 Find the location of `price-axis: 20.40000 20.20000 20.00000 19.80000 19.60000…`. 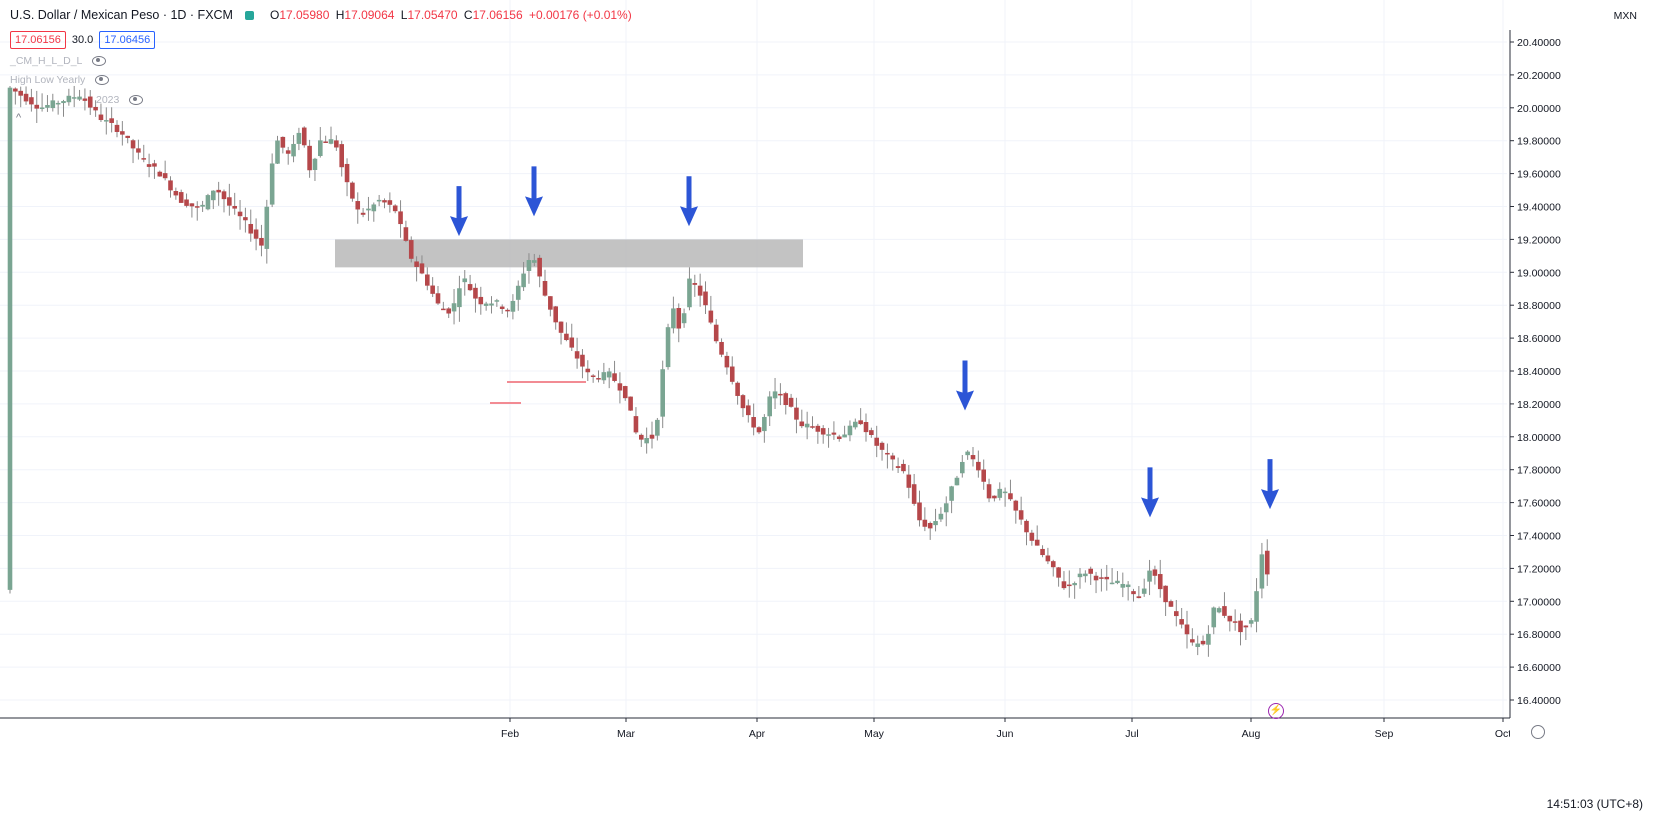

price-axis: 20.40000 20.20000 20.00000 19.80000 19.60000… is located at coordinates (1587, 411).